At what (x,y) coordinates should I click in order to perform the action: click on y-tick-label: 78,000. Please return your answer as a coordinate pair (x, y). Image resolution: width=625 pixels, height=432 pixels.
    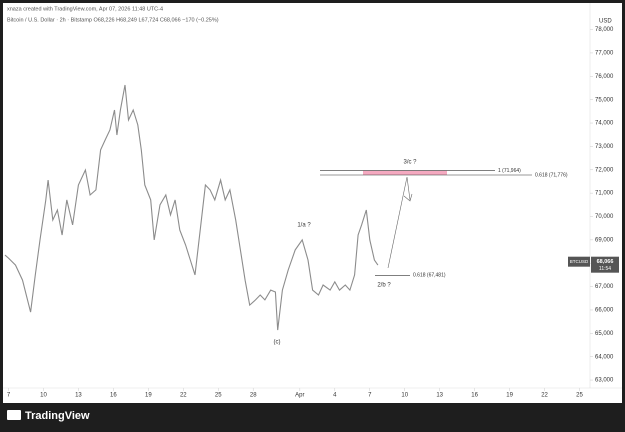
    Looking at the image, I should click on (604, 30).